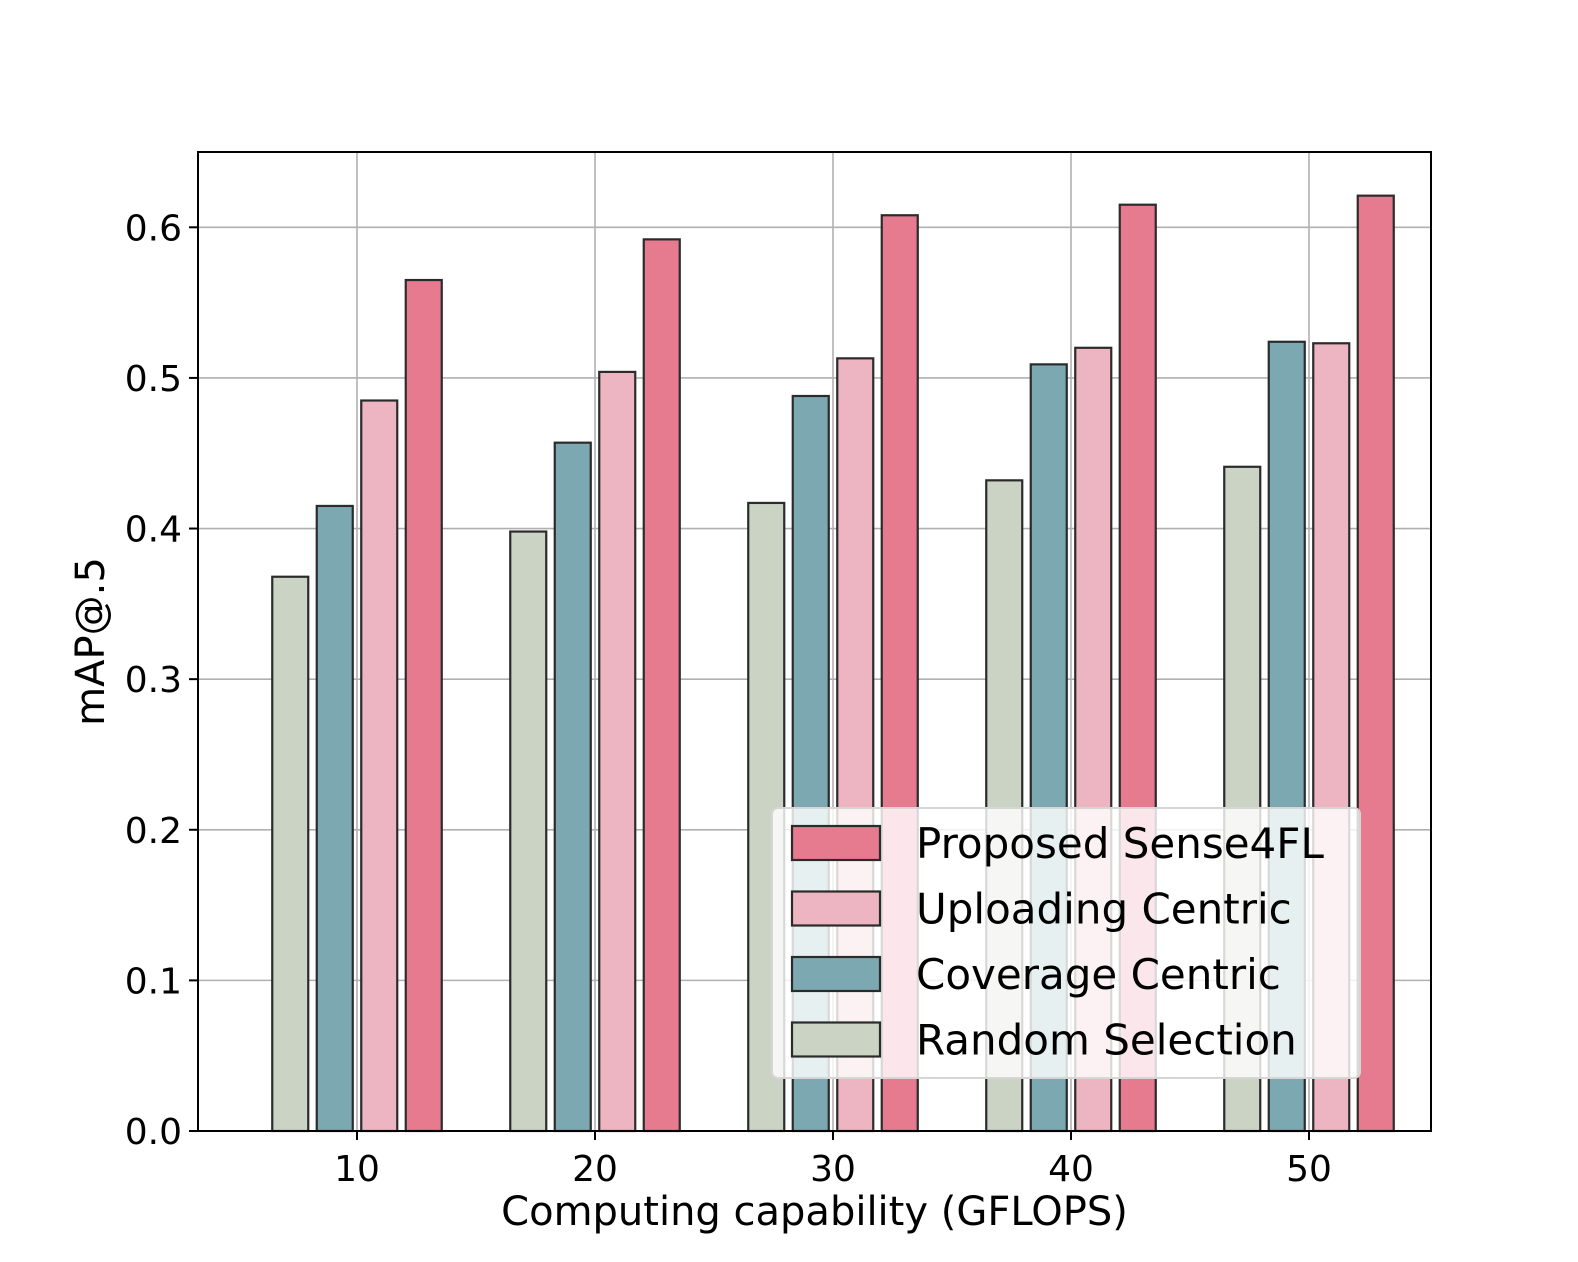  I want to click on x-tick-label: 50, so click(1309, 1169).